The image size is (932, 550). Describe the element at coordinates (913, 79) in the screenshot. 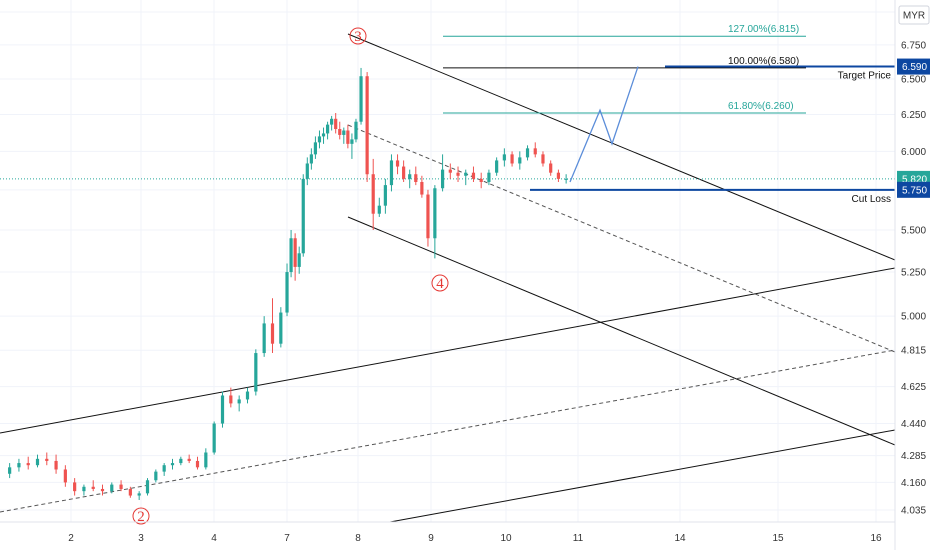

I see `y-tick-label: 6.500` at that location.